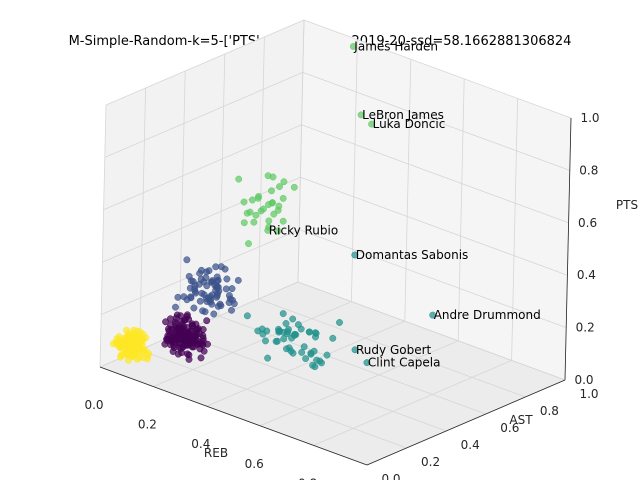 Image resolution: width=640 pixels, height=480 pixels. Describe the element at coordinates (412, 255) in the screenshot. I see `player-annotation: Domantas Sabonis` at that location.